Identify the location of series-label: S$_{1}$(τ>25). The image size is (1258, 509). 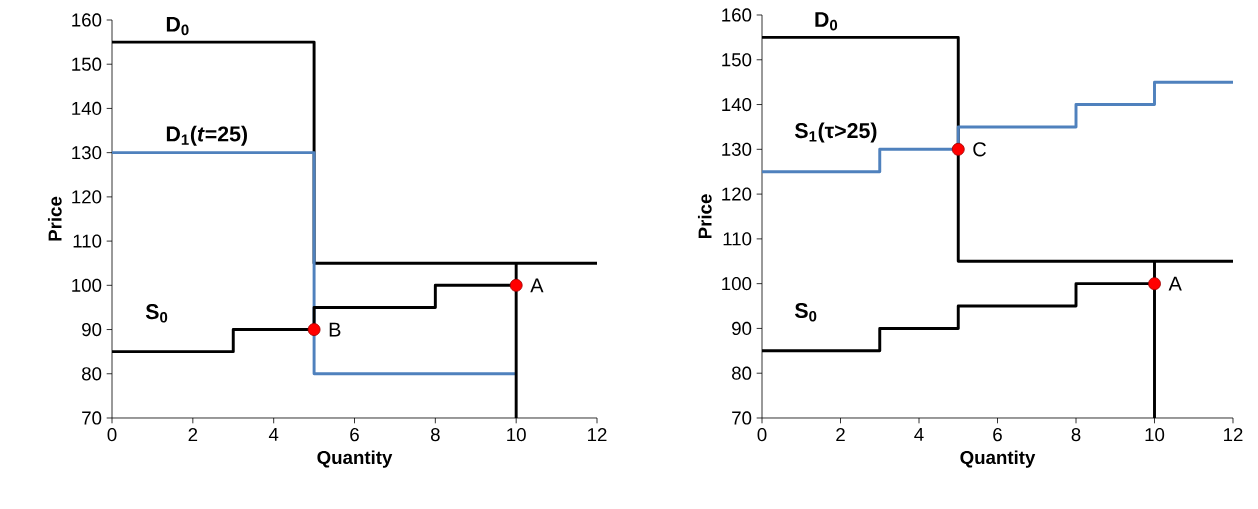
(835, 132).